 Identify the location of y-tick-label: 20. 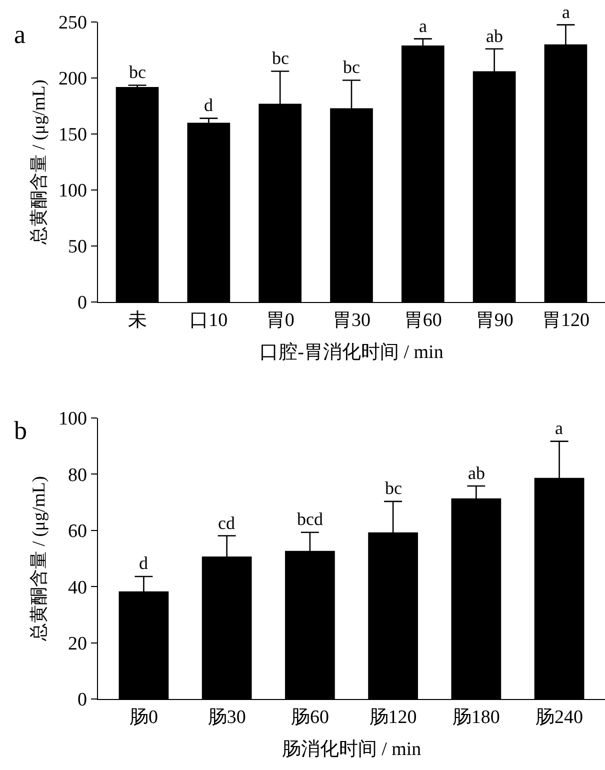
(78, 643).